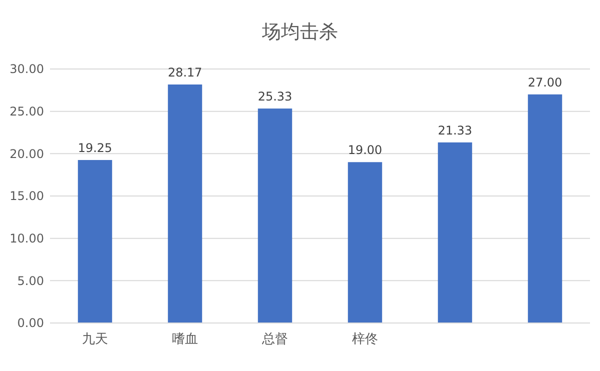  What do you see at coordinates (365, 150) in the screenshot?
I see `data-label: 19.00` at bounding box center [365, 150].